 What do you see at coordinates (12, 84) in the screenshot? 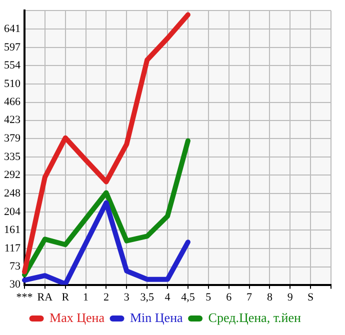
I see `y-tick-label: 510` at bounding box center [12, 84].